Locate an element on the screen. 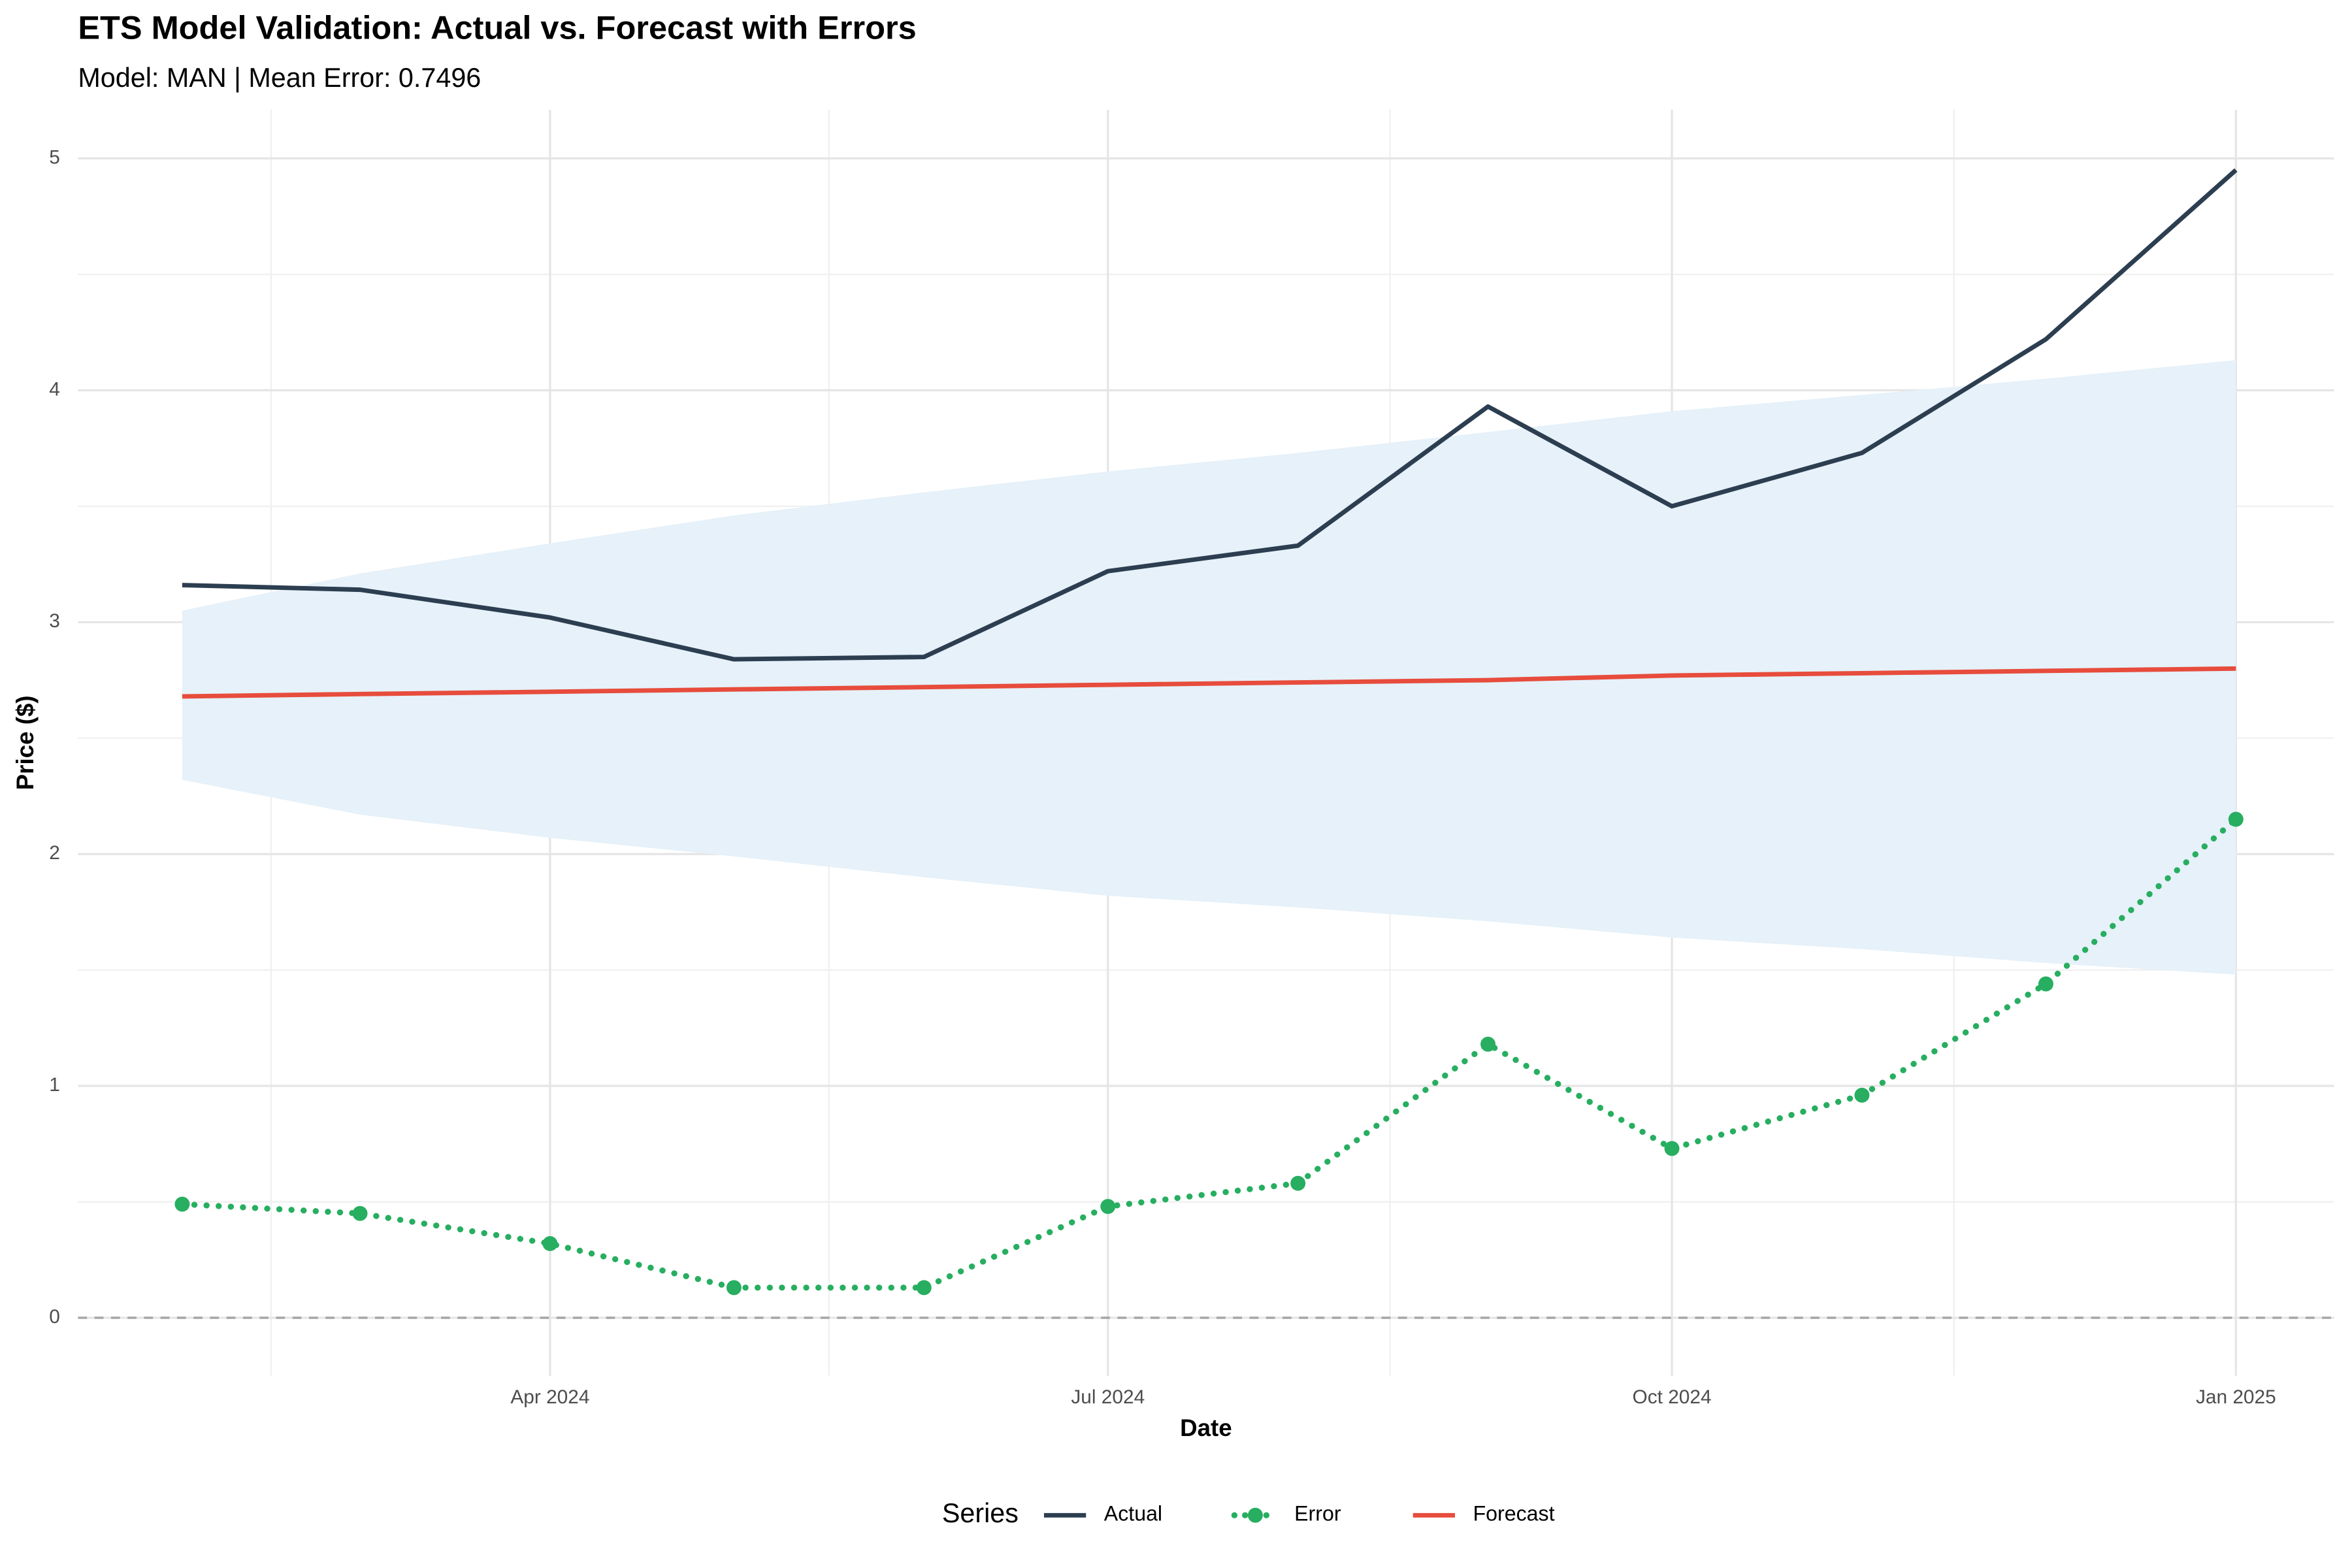  legend-label: Actual is located at coordinates (1133, 1514).